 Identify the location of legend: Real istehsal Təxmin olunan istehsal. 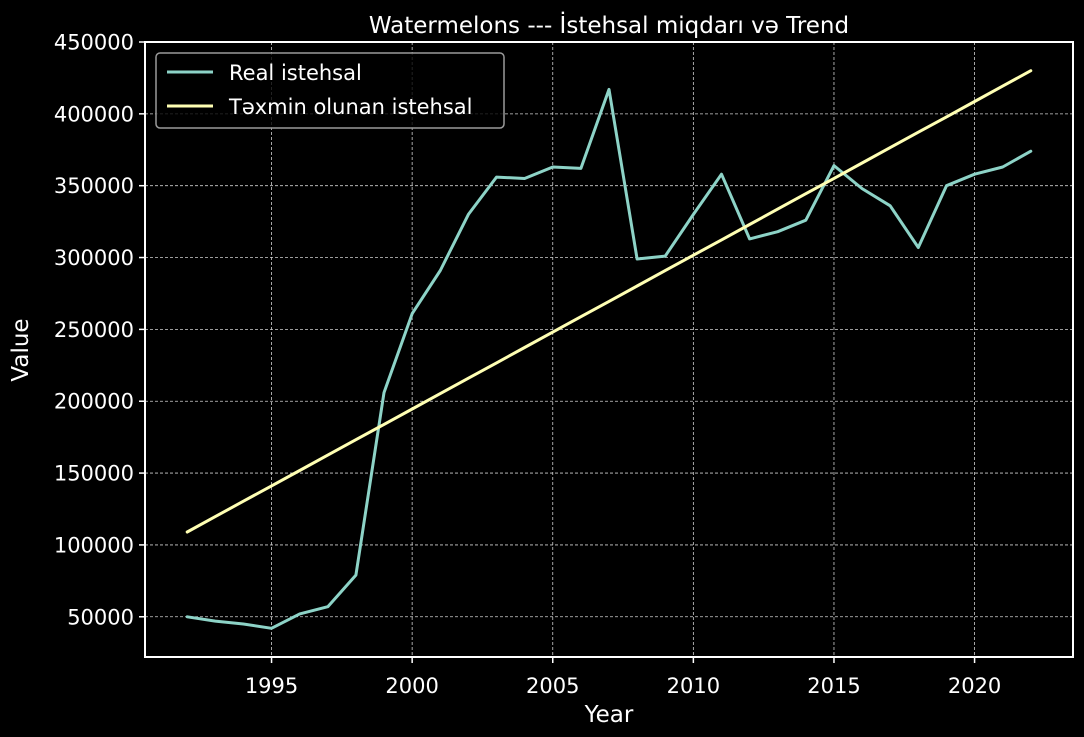
(330, 90).